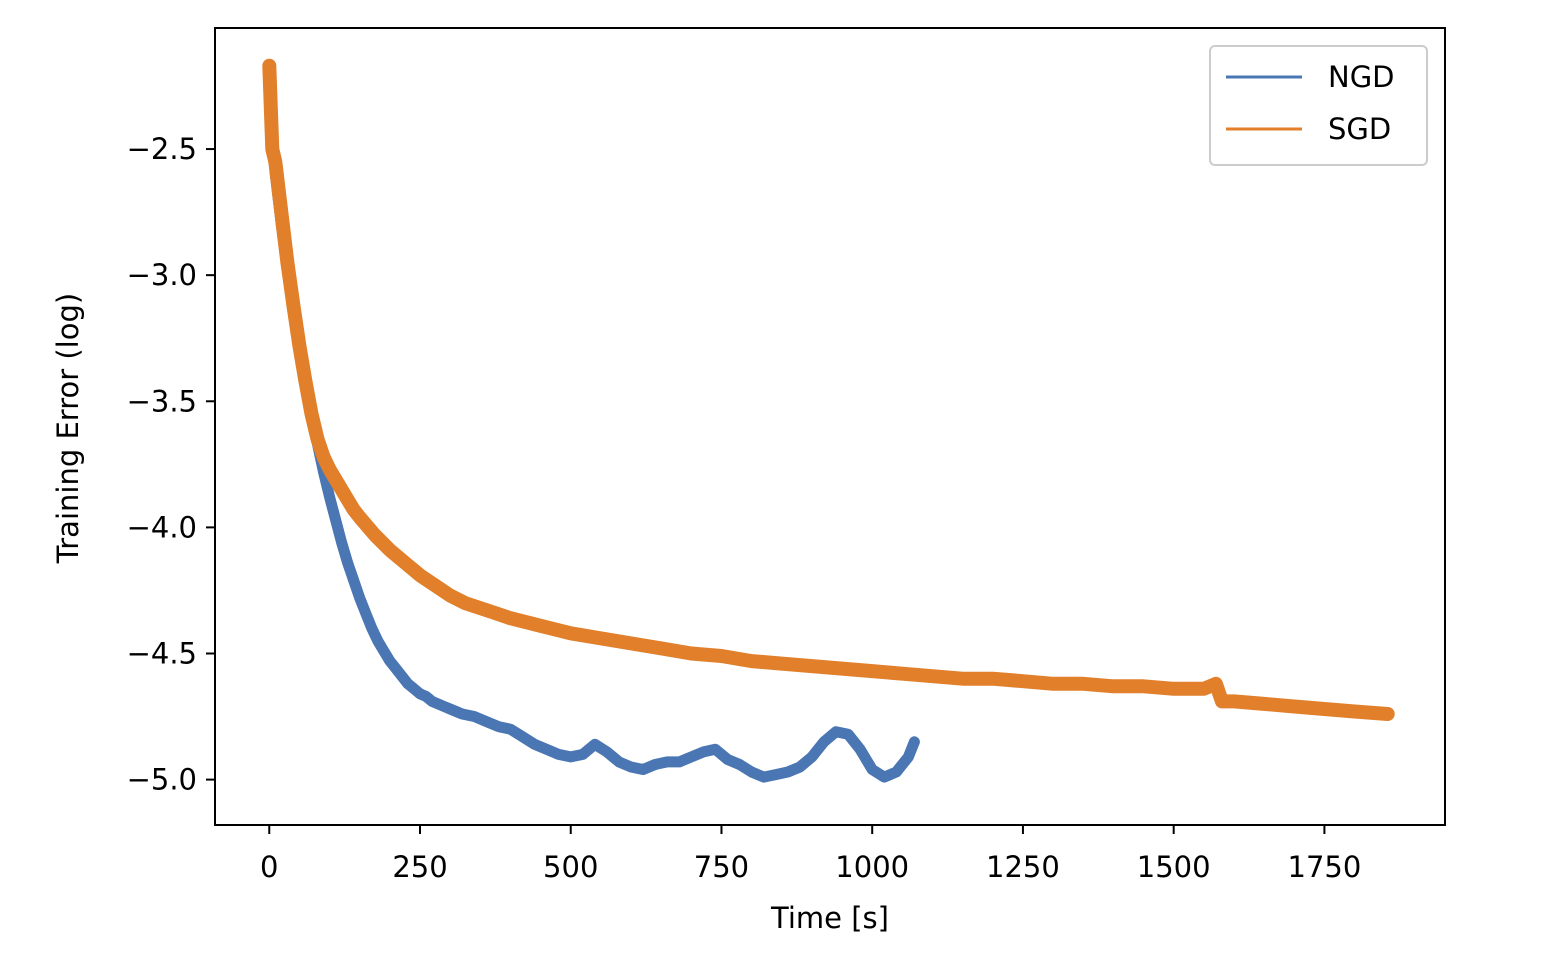 The image size is (1544, 976). What do you see at coordinates (68, 428) in the screenshot?
I see `y-axis-label: Training Error (log)` at bounding box center [68, 428].